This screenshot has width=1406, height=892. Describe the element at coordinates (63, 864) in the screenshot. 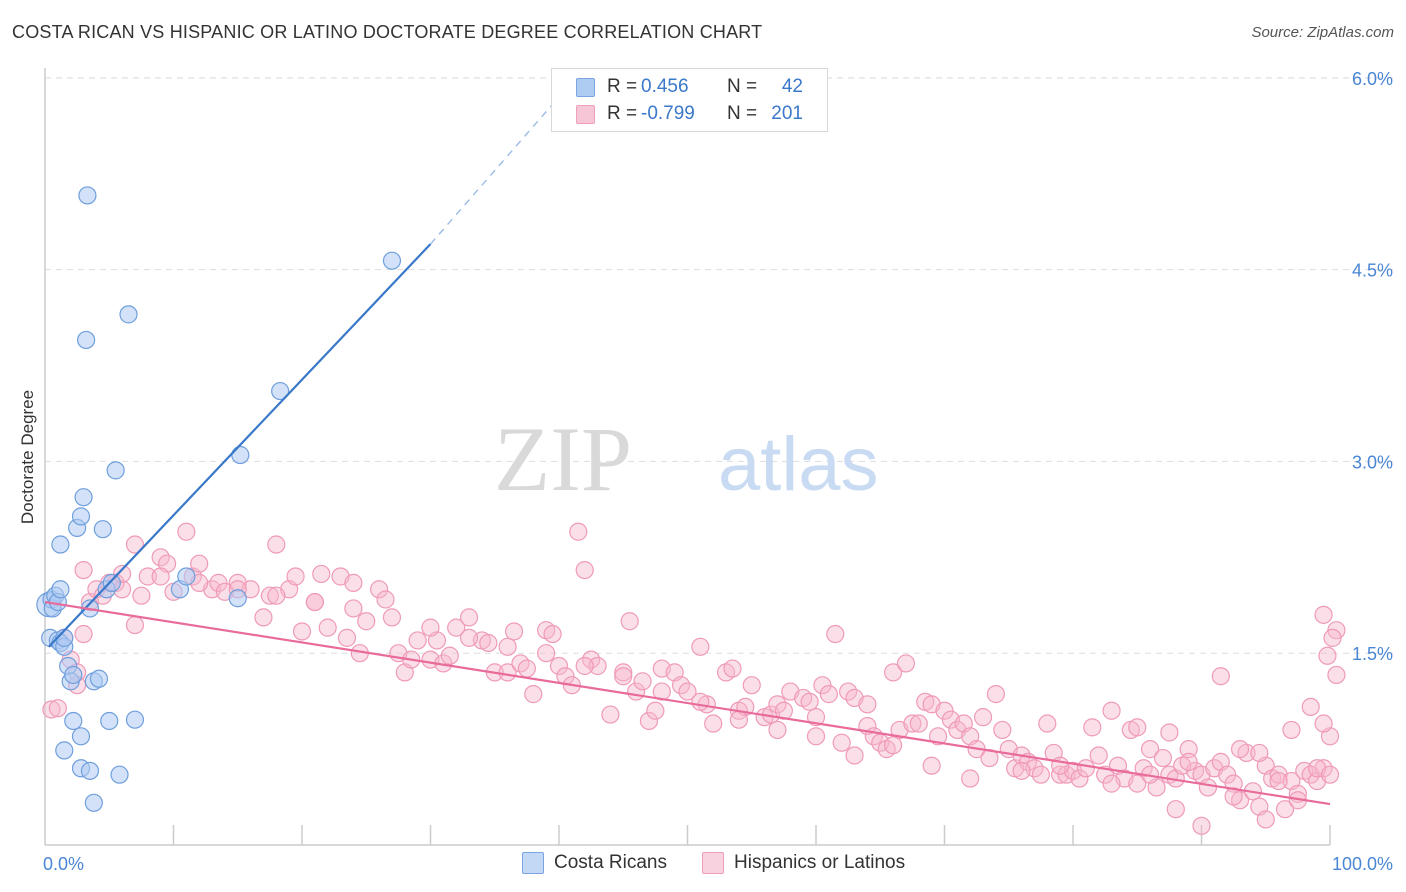

I see `x-tick-label-start: 0.0%` at that location.